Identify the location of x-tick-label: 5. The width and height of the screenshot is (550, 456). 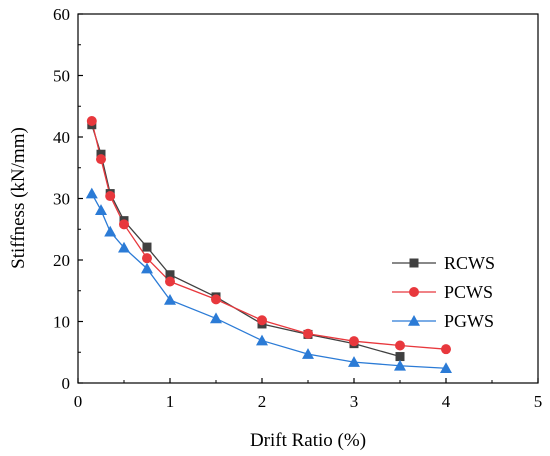
(538, 401).